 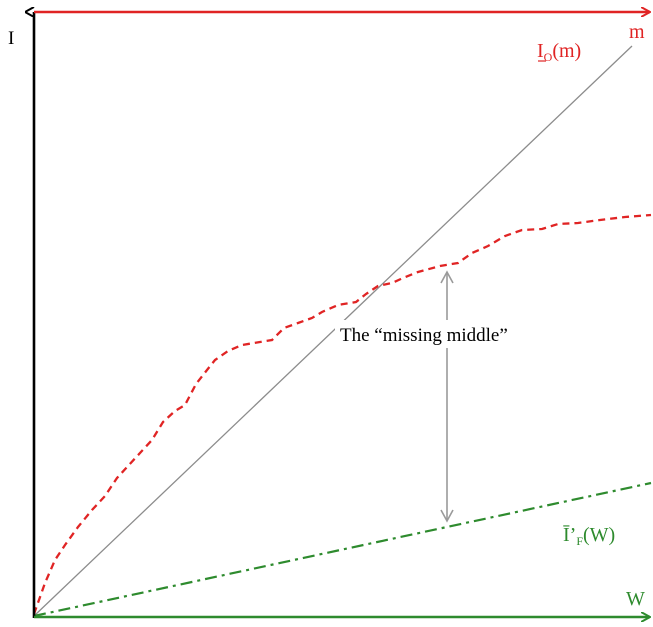 What do you see at coordinates (566, 51) in the screenshot?
I see `io-curve-label-suffix: (m)` at bounding box center [566, 51].